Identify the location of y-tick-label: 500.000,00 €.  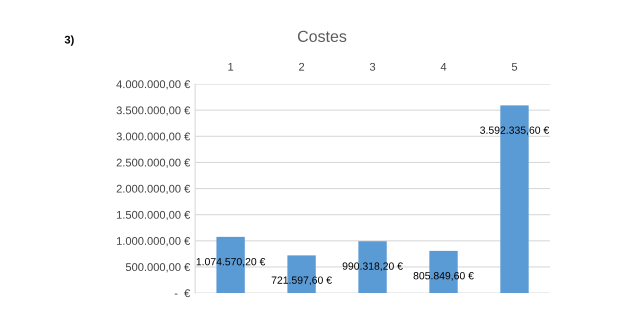
(158, 267).